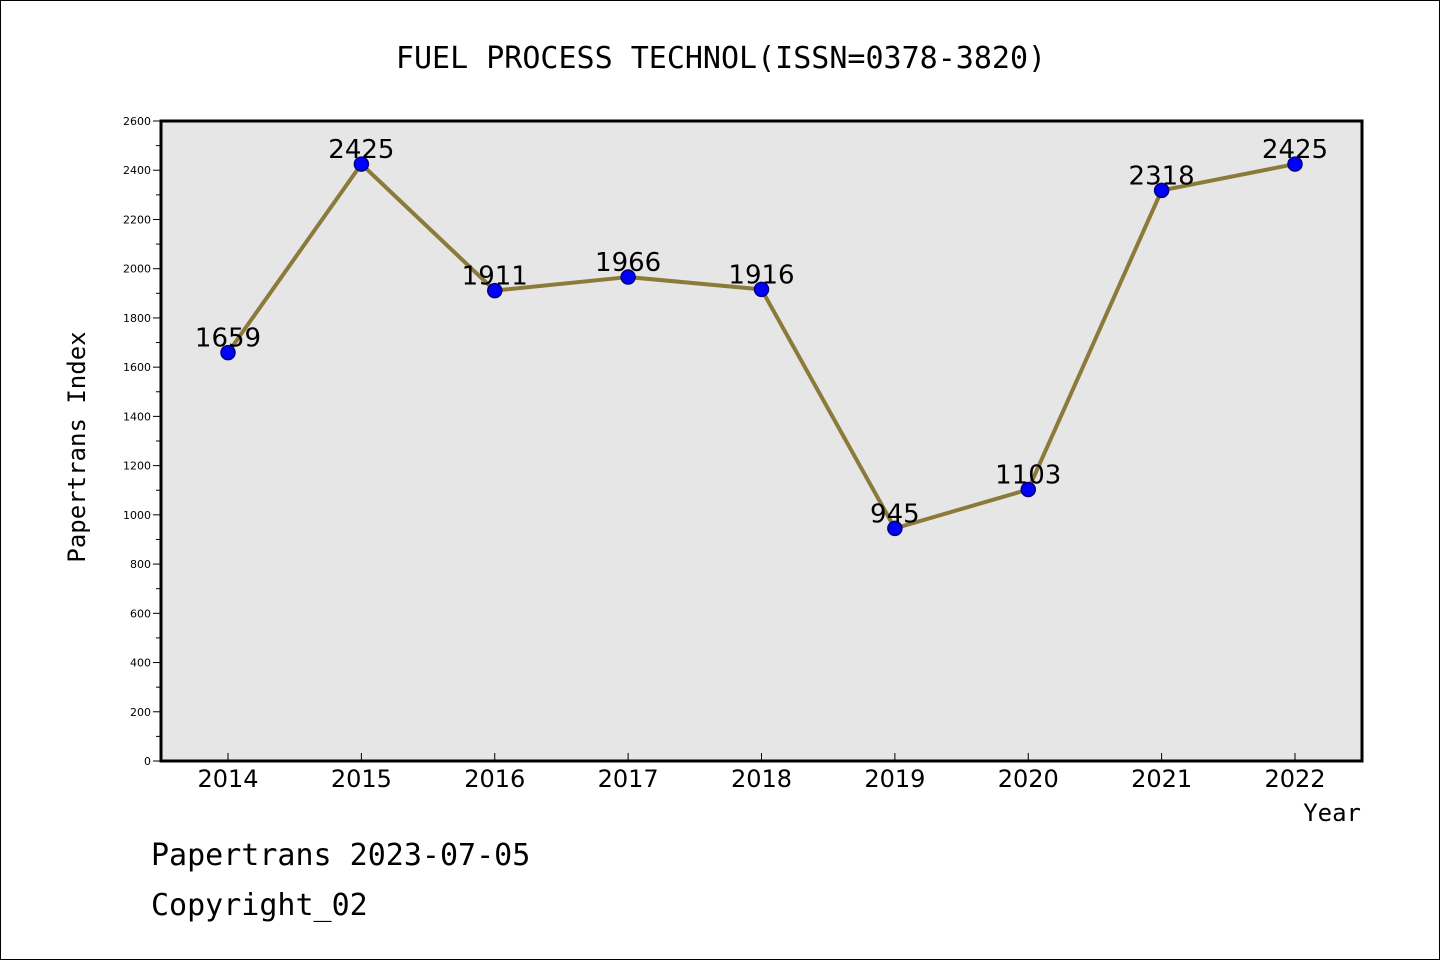 The width and height of the screenshot is (1440, 961). What do you see at coordinates (1028, 779) in the screenshot?
I see `x-tick-label: 2020` at bounding box center [1028, 779].